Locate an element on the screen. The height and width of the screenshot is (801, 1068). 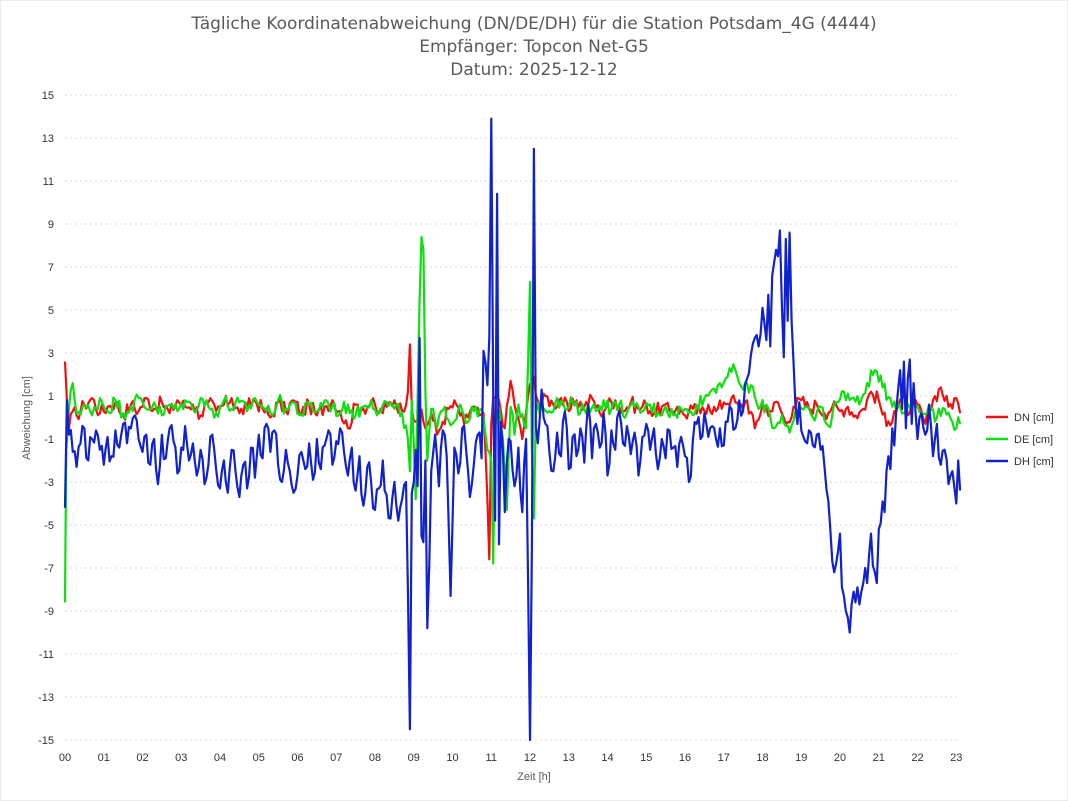
y-tick-label: 11 is located at coordinates (48, 182).